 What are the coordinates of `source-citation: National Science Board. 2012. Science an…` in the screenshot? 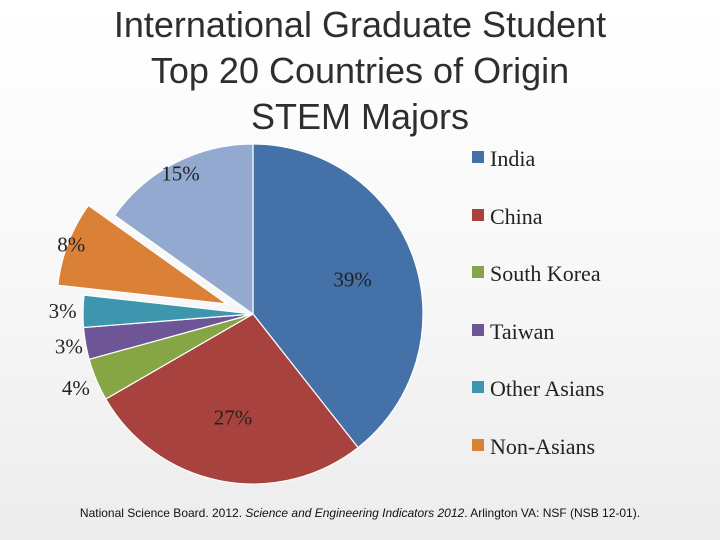 It's located at (360, 513).